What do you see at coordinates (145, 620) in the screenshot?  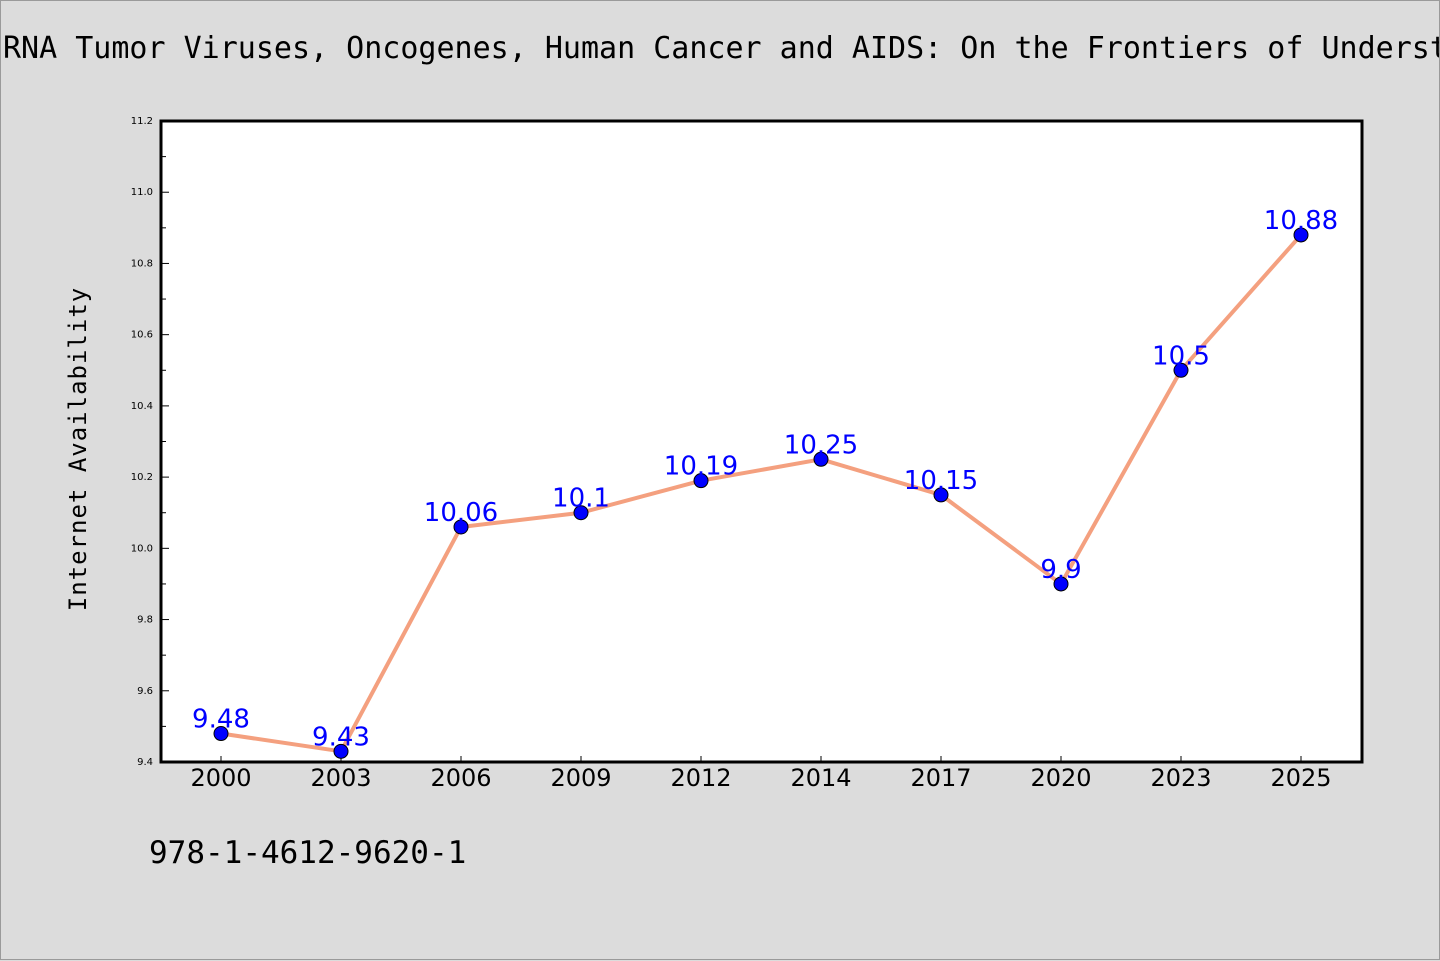 I see `y-tick-label: 9.8` at bounding box center [145, 620].